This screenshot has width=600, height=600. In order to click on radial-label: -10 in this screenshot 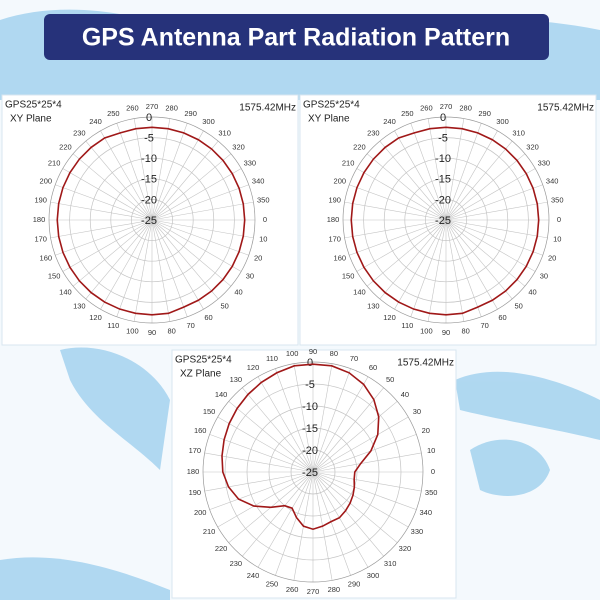, I will do `click(310, 407)`.